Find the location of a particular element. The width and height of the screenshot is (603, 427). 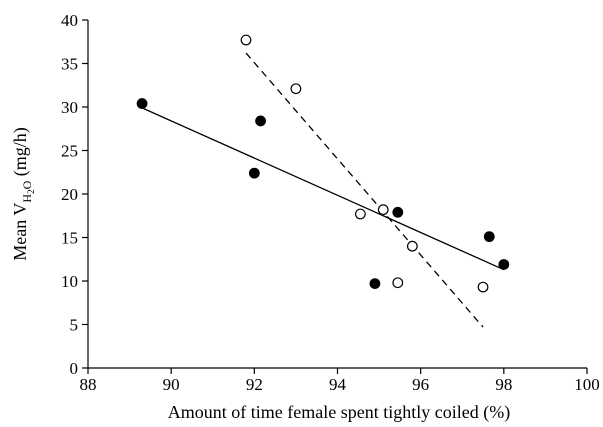

y-tick-label: 35 is located at coordinates (69, 64).